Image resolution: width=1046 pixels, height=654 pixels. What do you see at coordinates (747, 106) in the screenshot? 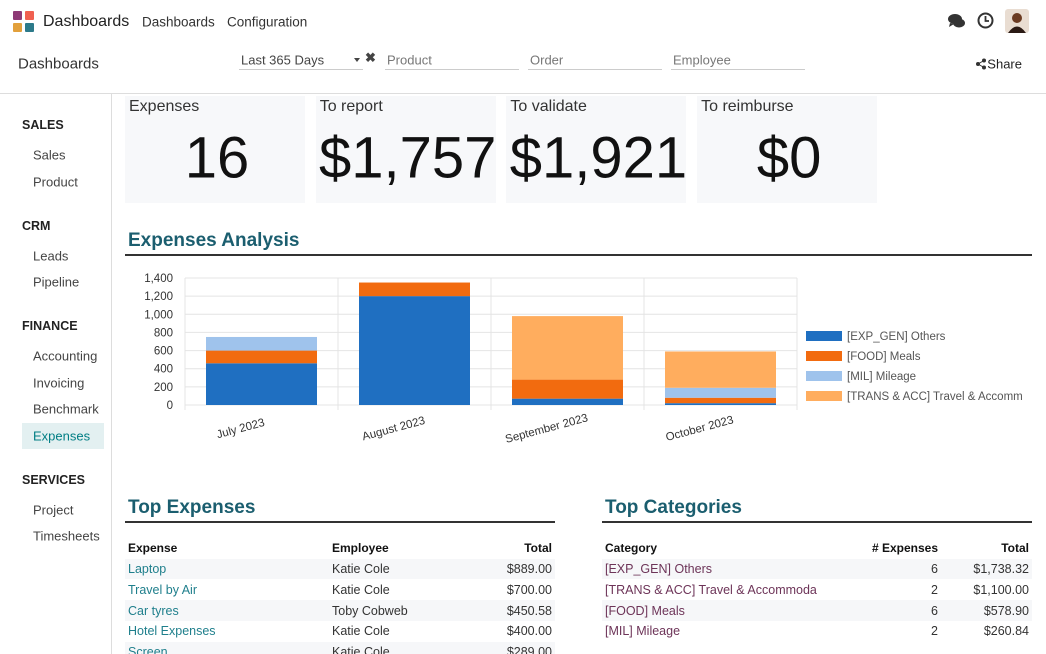
I see `kpi-label: To reimburse` at bounding box center [747, 106].